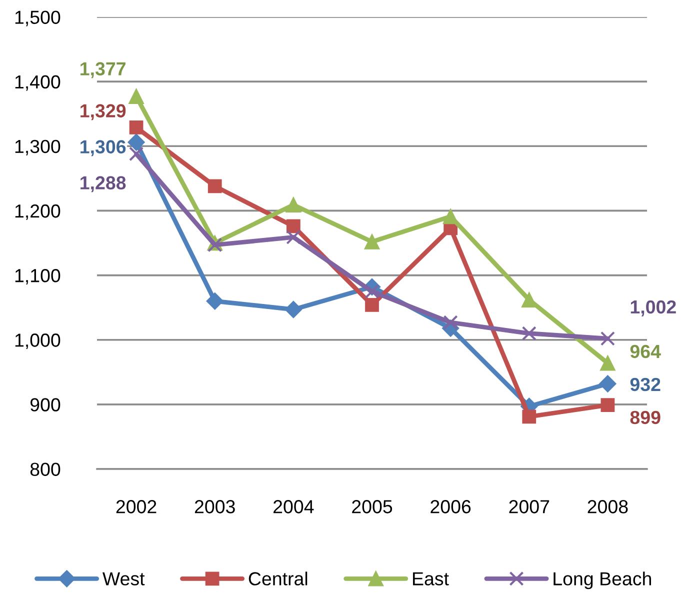 Image resolution: width=689 pixels, height=606 pixels. What do you see at coordinates (608, 507) in the screenshot?
I see `x-tick-label: 2008` at bounding box center [608, 507].